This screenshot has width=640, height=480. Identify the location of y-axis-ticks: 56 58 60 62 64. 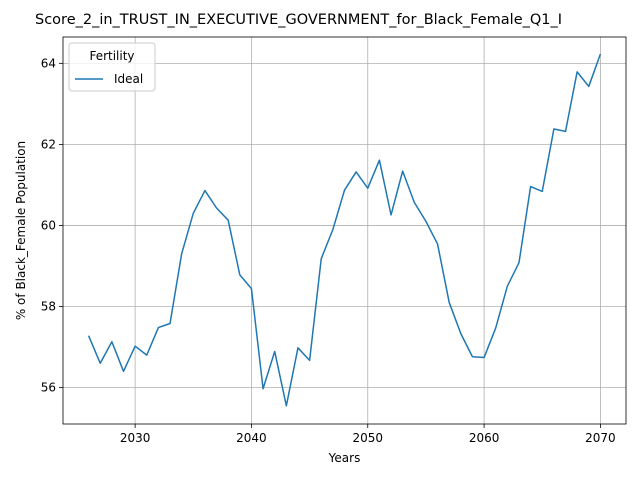
(52, 225).